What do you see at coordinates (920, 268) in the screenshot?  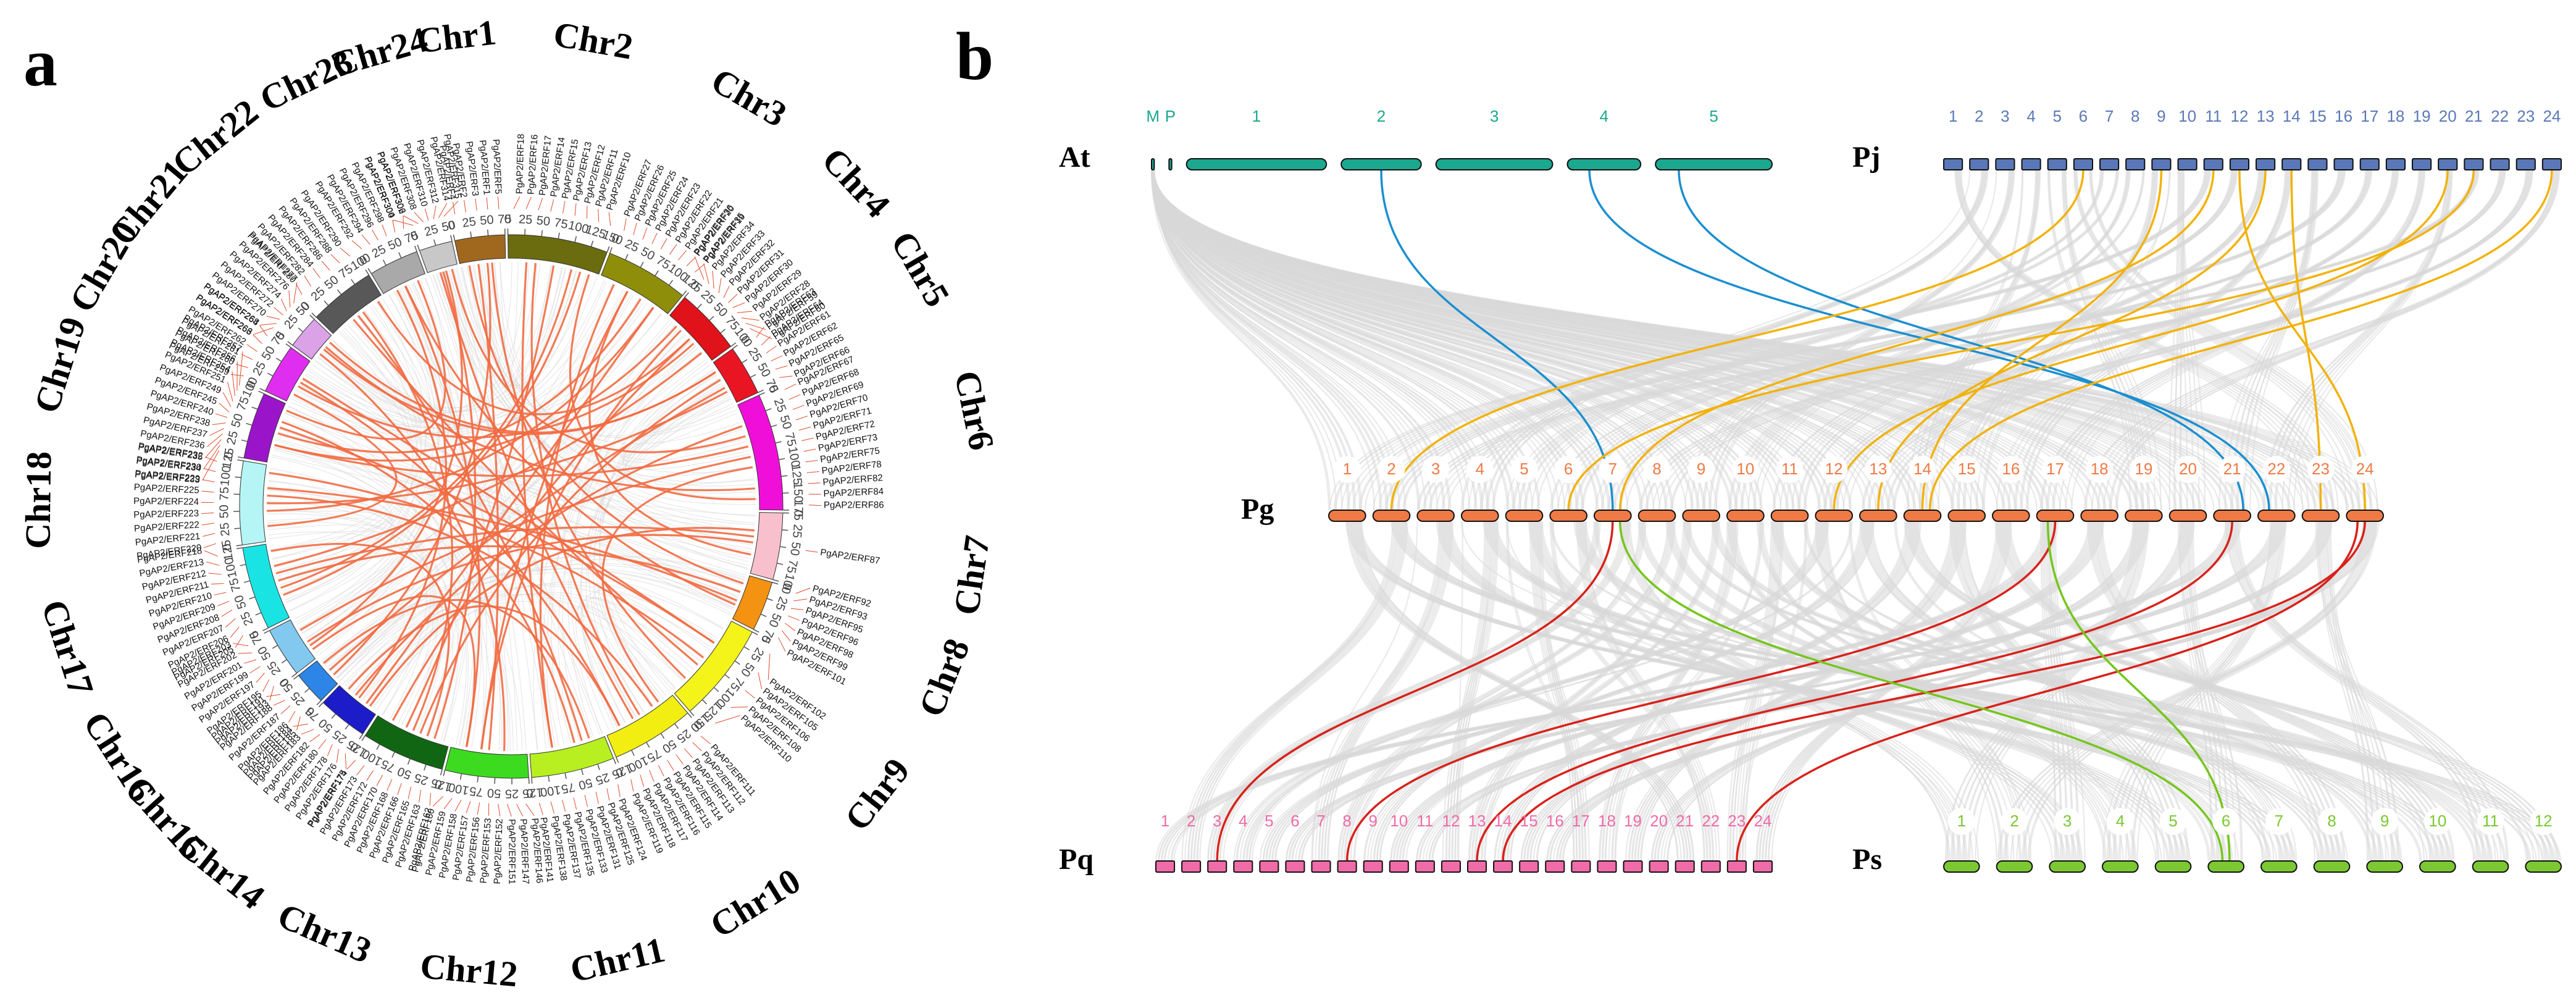 I see `chromosome-label-chr5: Chr5` at bounding box center [920, 268].